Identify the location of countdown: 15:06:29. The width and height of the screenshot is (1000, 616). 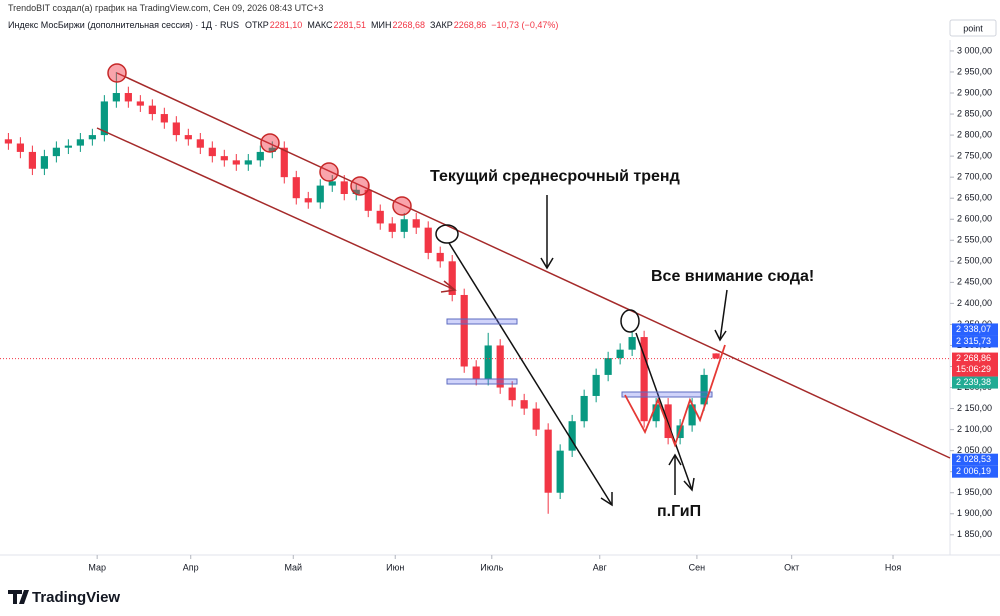
(973, 369).